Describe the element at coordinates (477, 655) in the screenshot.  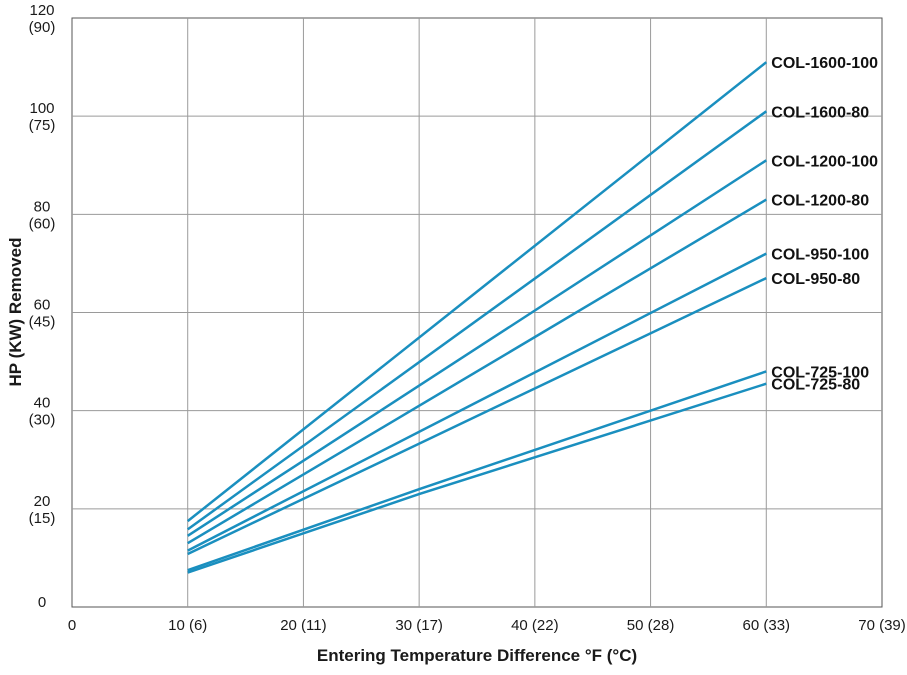
I see `x-axis-title: Entering Temperature Difference °F (°C)` at that location.